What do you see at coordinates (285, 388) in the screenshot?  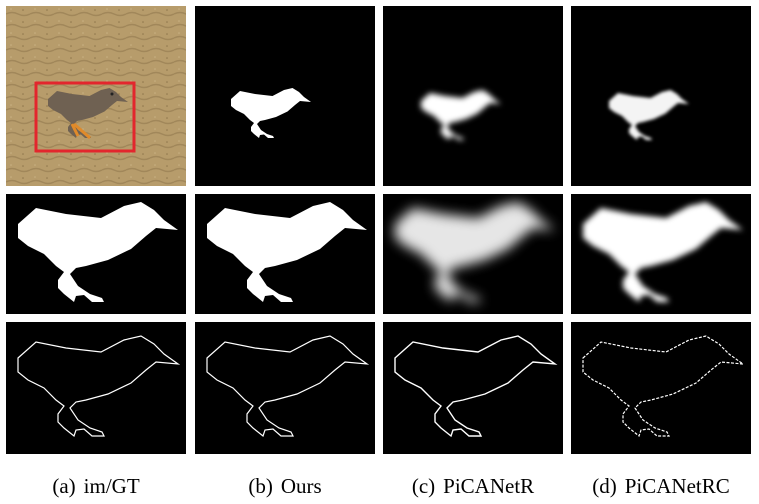 I see `boundary-ours` at bounding box center [285, 388].